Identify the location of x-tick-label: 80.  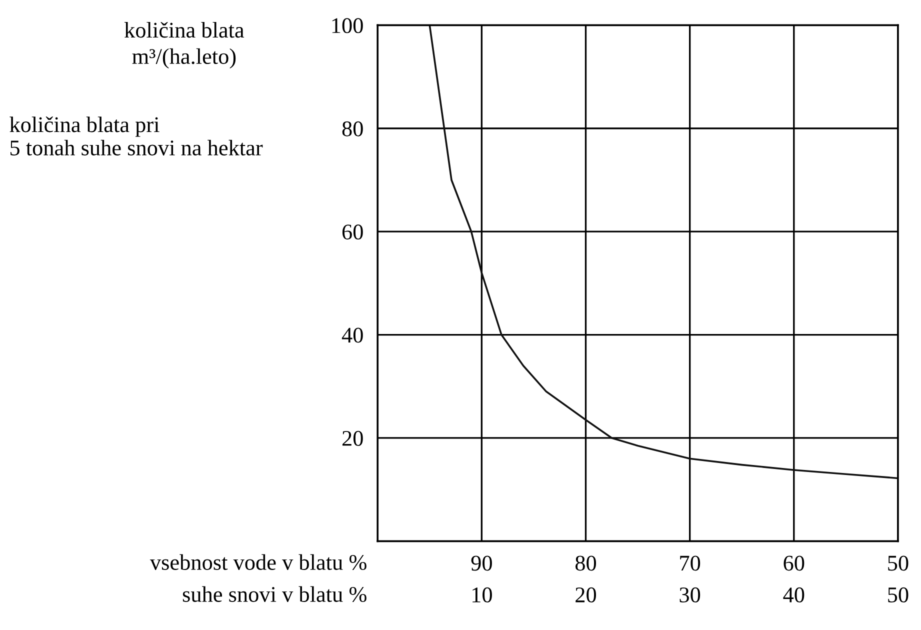
(585, 563).